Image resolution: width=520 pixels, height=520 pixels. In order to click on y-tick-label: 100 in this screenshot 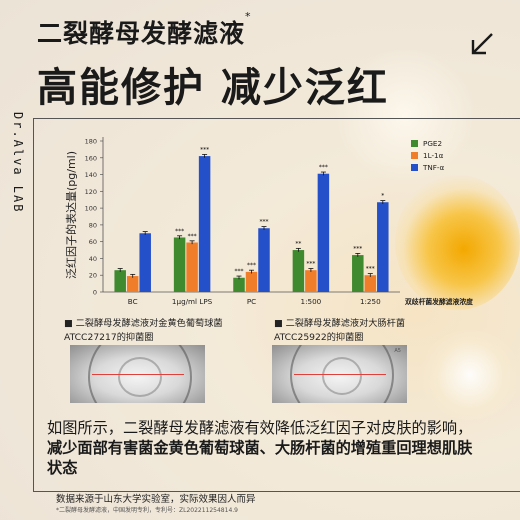, I will do `click(91, 209)`.